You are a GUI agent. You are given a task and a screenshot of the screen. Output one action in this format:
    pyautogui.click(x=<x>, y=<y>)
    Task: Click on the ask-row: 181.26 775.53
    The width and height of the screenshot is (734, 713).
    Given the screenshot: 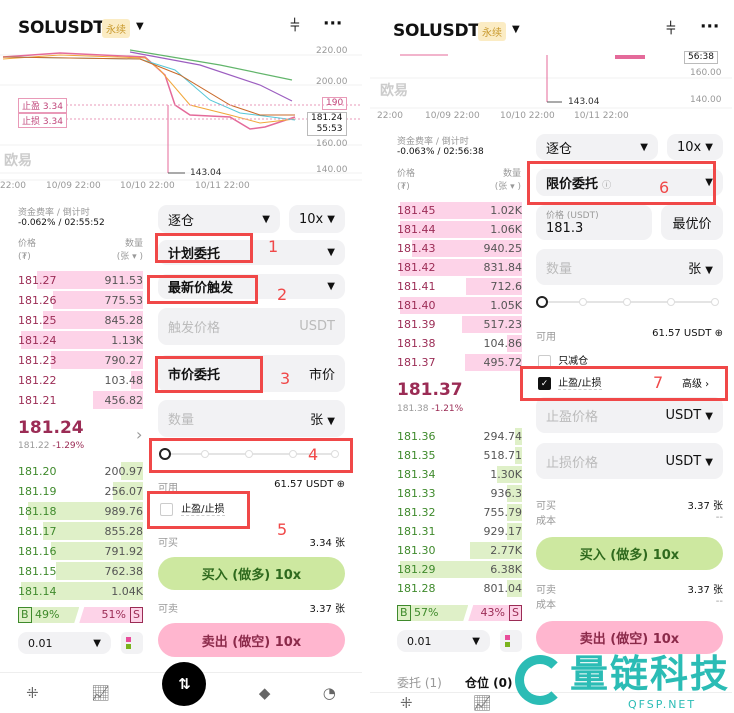 What is the action you would take?
    pyautogui.click(x=80, y=300)
    